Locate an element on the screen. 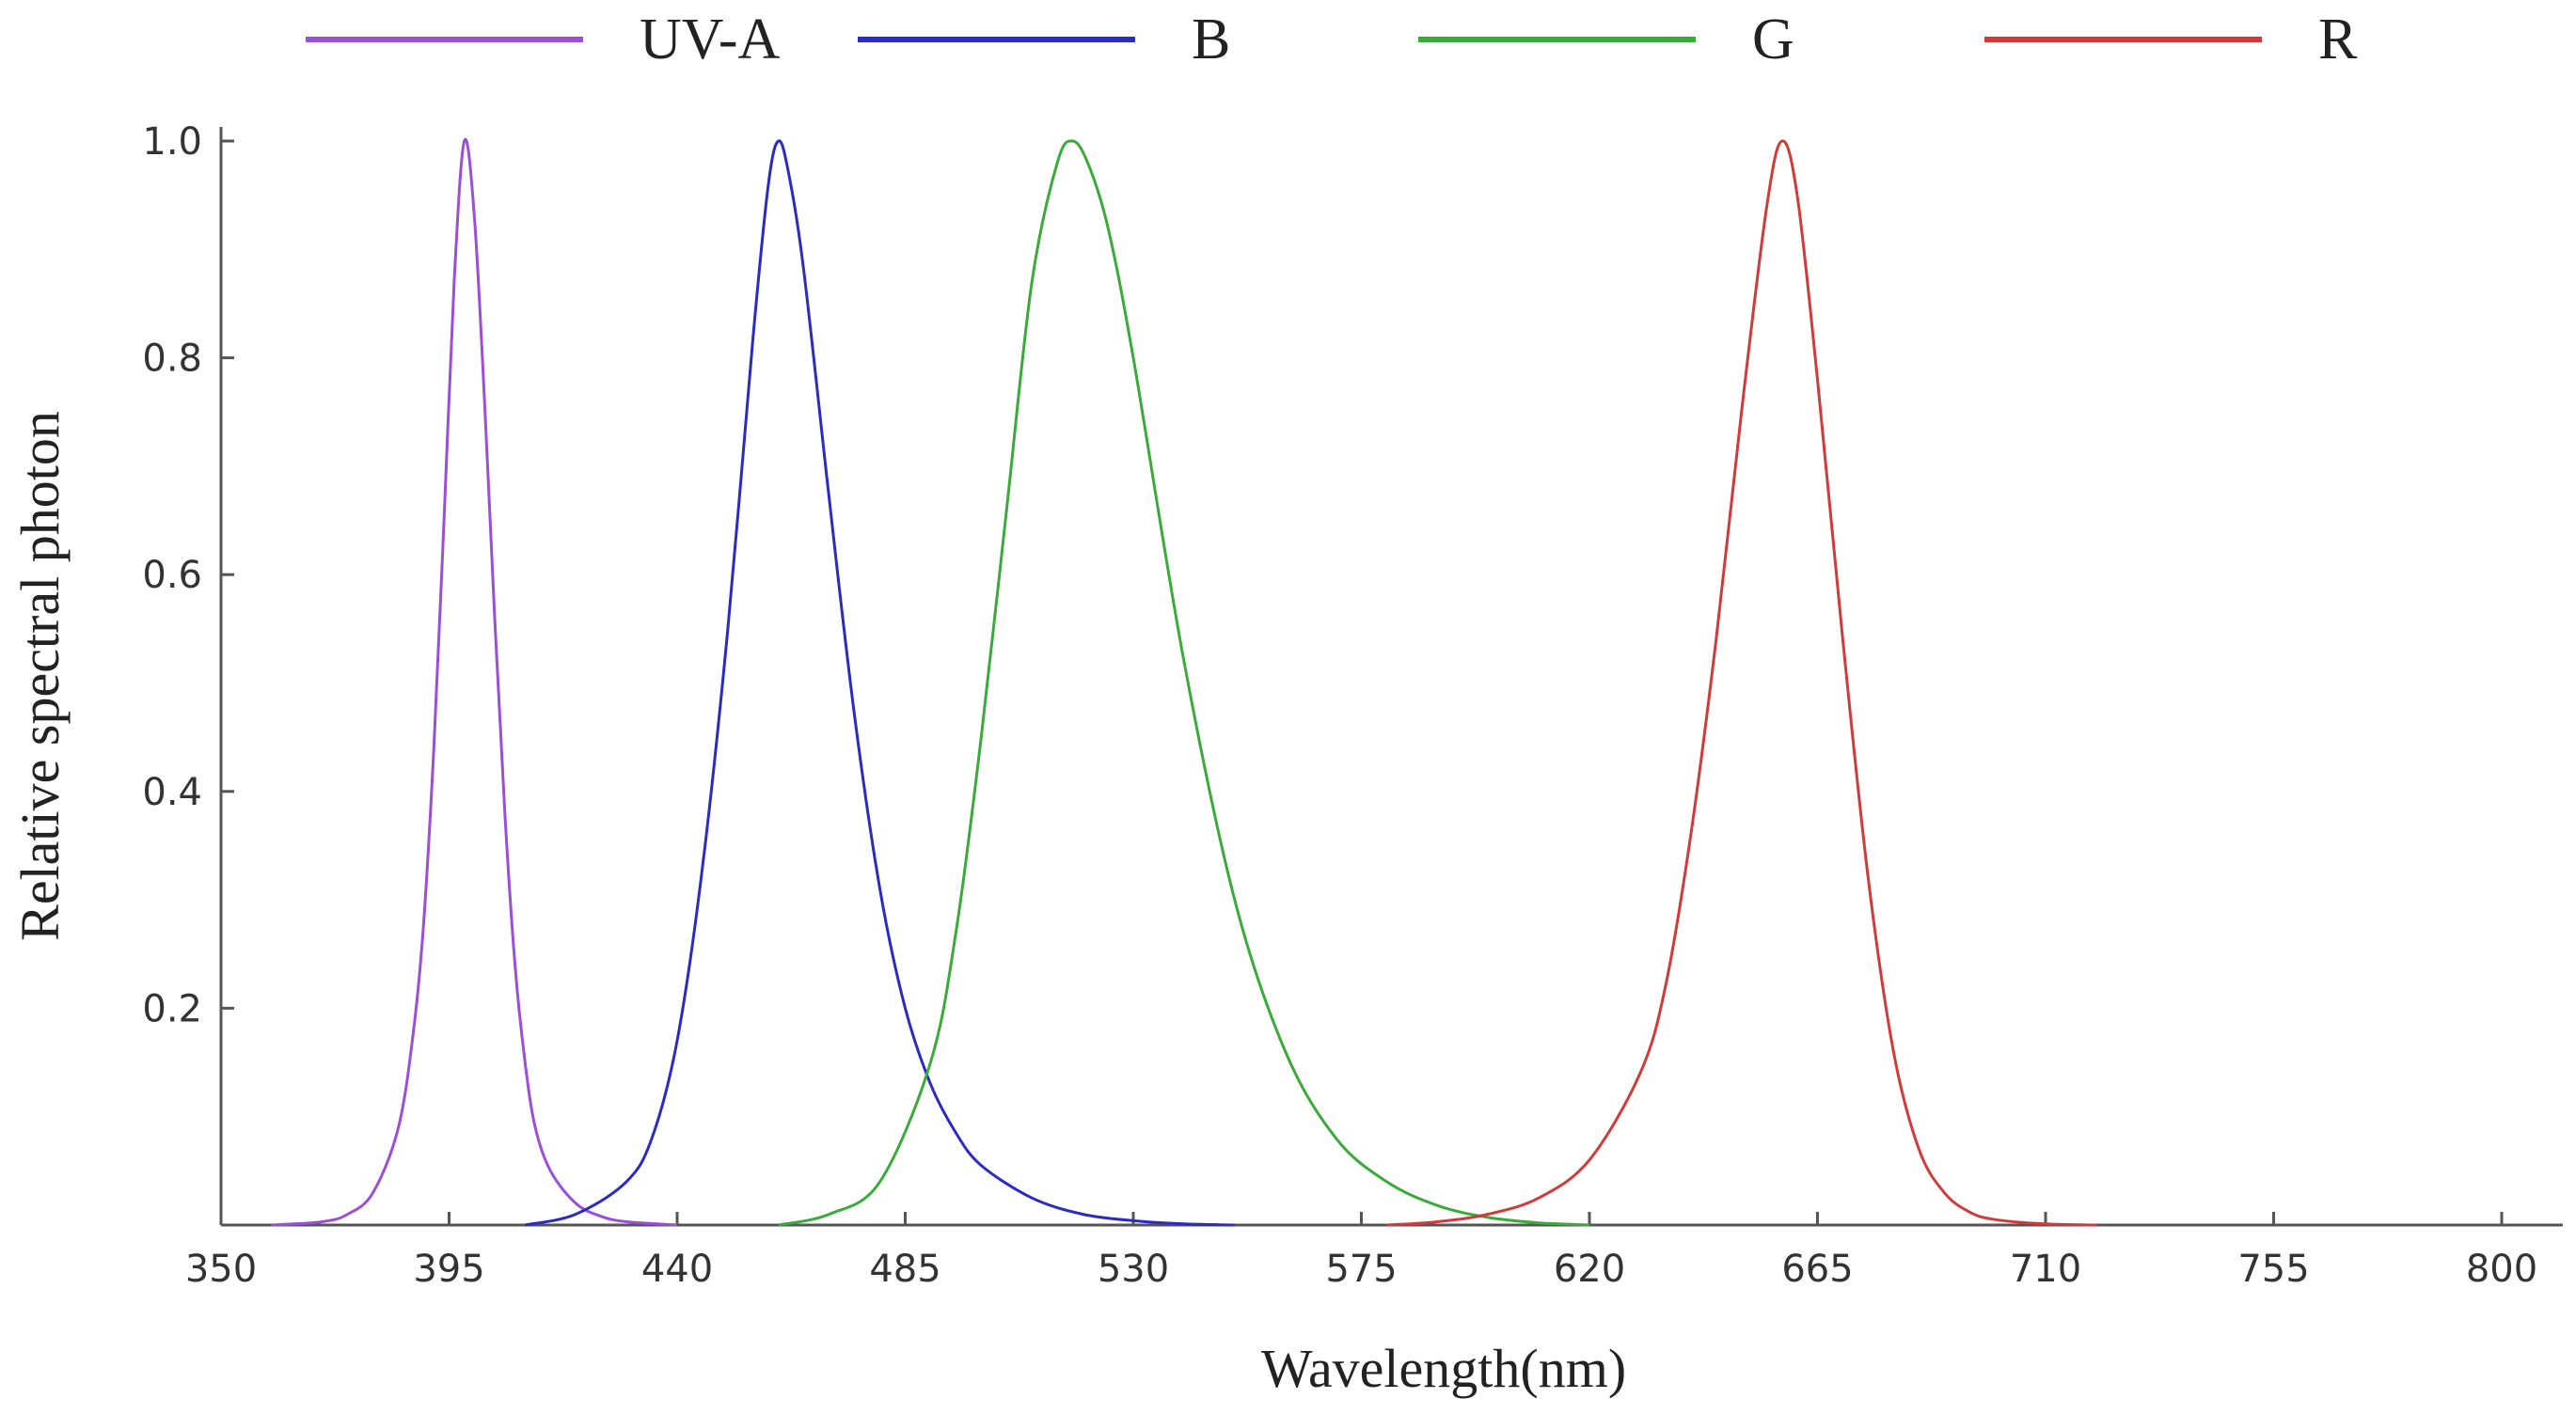 The image size is (2576, 1414). x-tick-label: 620 is located at coordinates (1589, 1270).